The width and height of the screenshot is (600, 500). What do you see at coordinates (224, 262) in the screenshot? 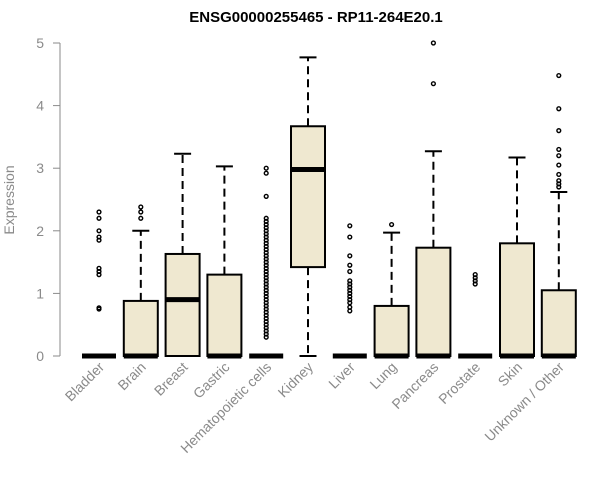
I see `box-gastric` at bounding box center [224, 262].